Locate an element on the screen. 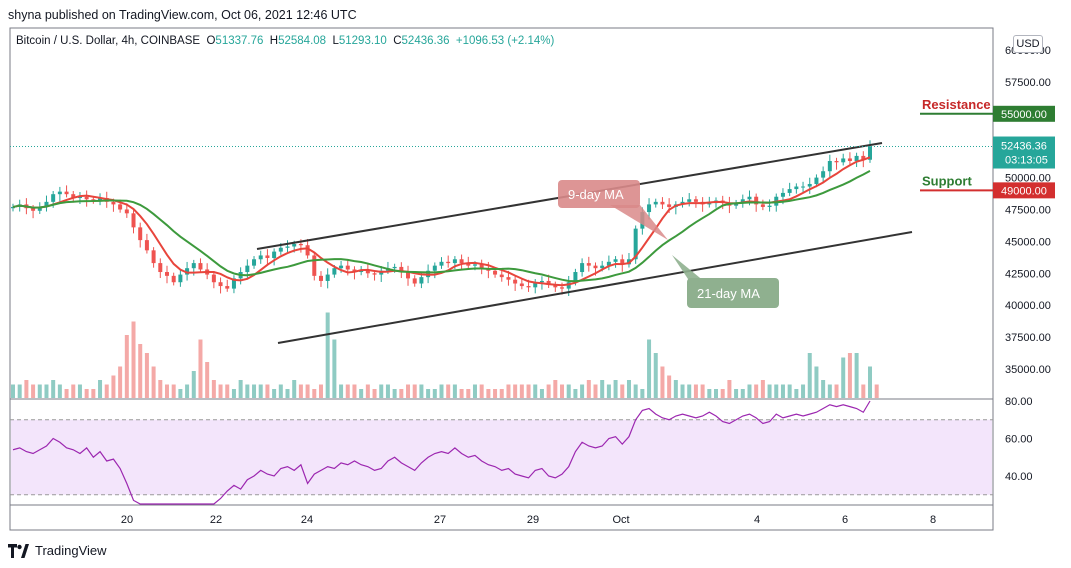 Image resolution: width=1071 pixels, height=568 pixels. annotation-21-day-ma-pointer is located at coordinates (688, 268).